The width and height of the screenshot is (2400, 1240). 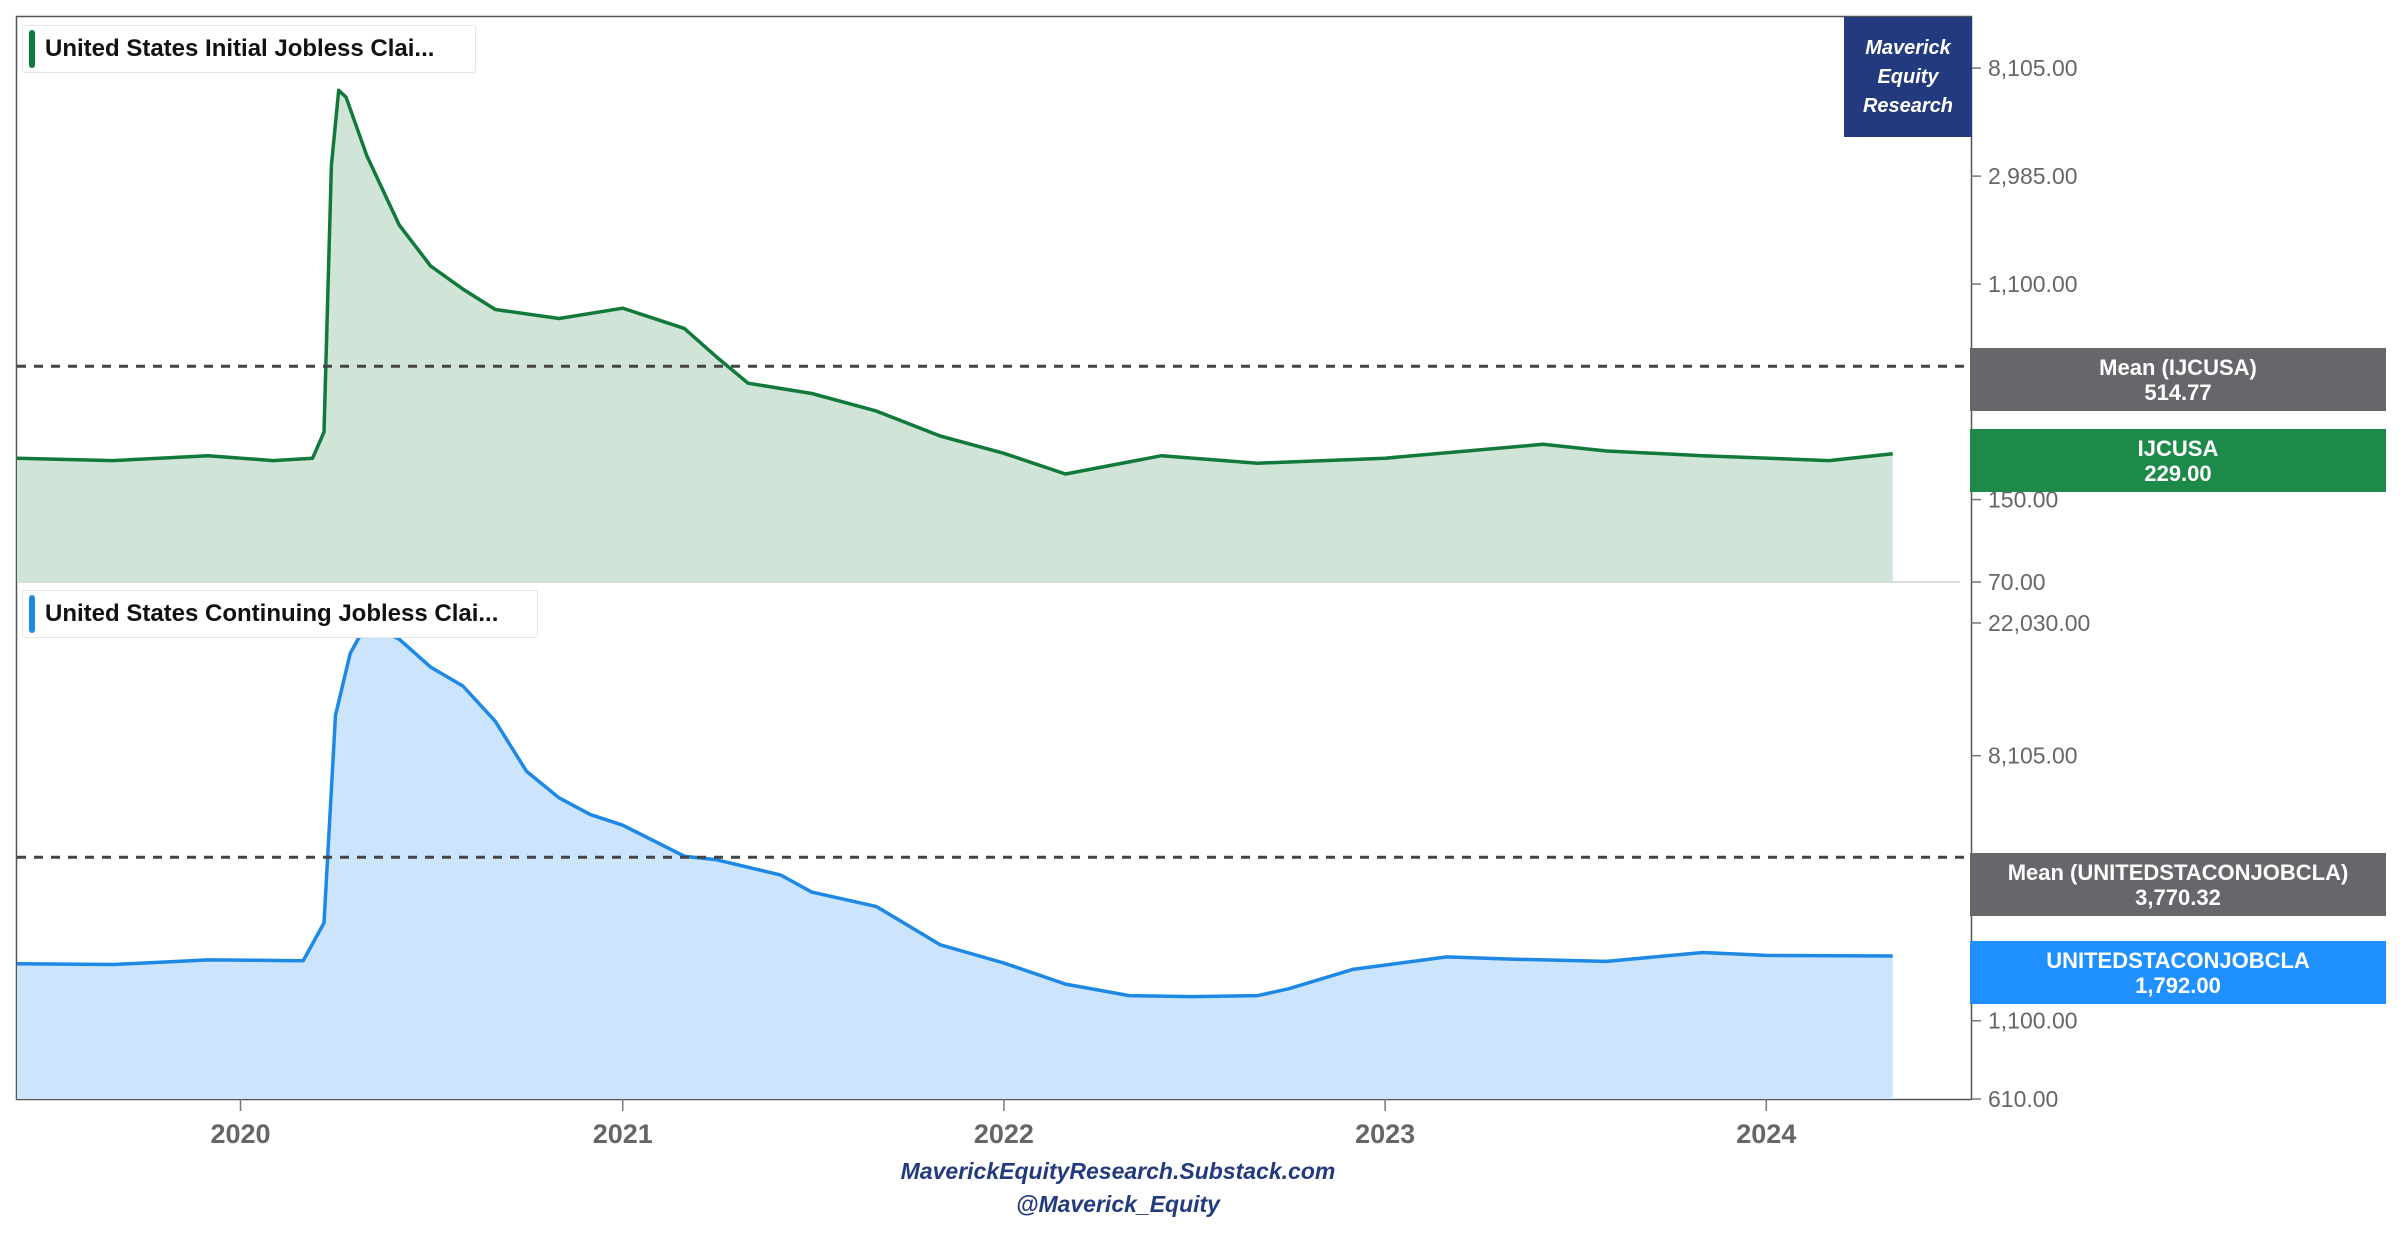 What do you see at coordinates (2178, 367) in the screenshot?
I see `panel-1-mean-label: Mean (IJCUSA)` at bounding box center [2178, 367].